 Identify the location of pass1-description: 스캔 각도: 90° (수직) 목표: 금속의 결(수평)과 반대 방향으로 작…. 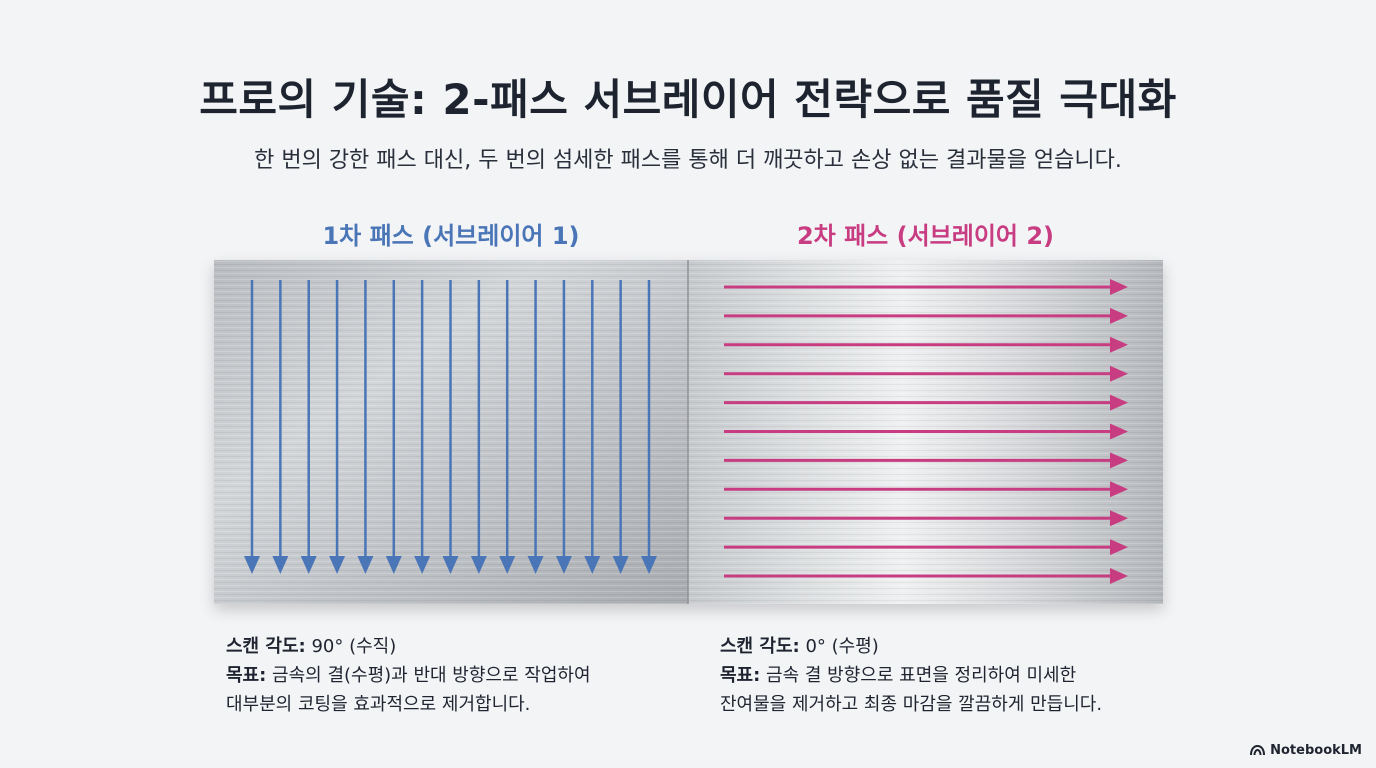
(446, 675).